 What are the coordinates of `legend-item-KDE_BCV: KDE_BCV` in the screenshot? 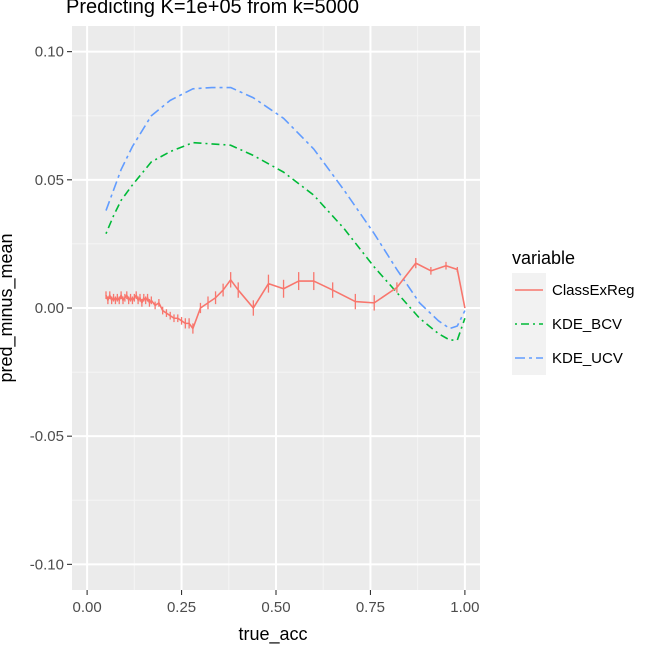 It's located at (567, 324).